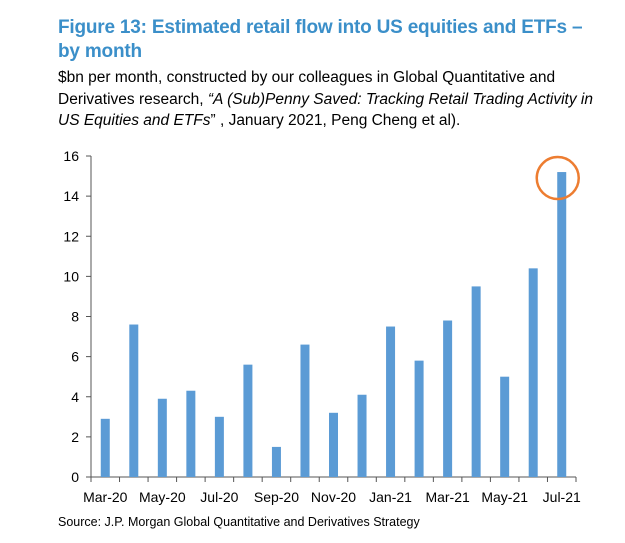 The height and width of the screenshot is (543, 625). I want to click on x-tick-label: Jan-21, so click(390, 497).